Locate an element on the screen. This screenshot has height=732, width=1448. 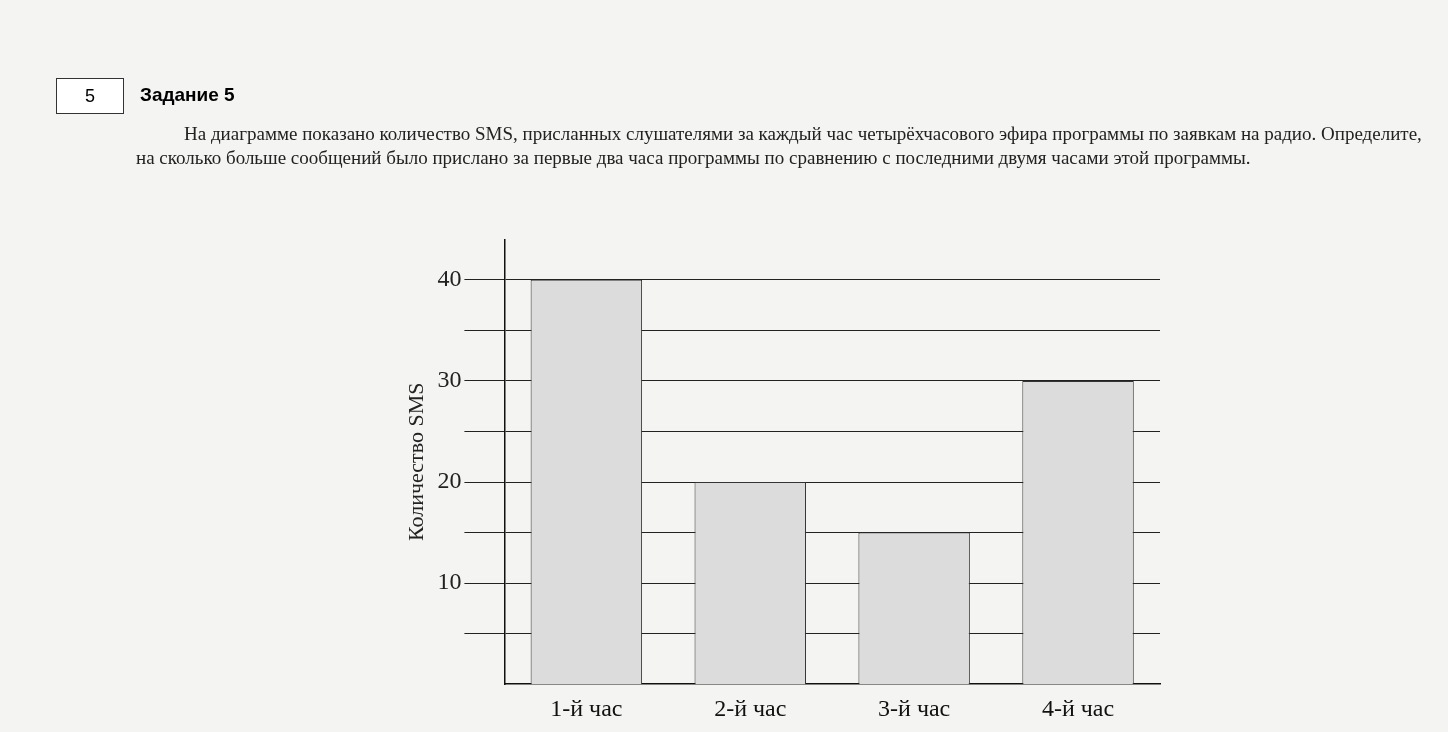
x-tick-label: 2-й час is located at coordinates (750, 707).